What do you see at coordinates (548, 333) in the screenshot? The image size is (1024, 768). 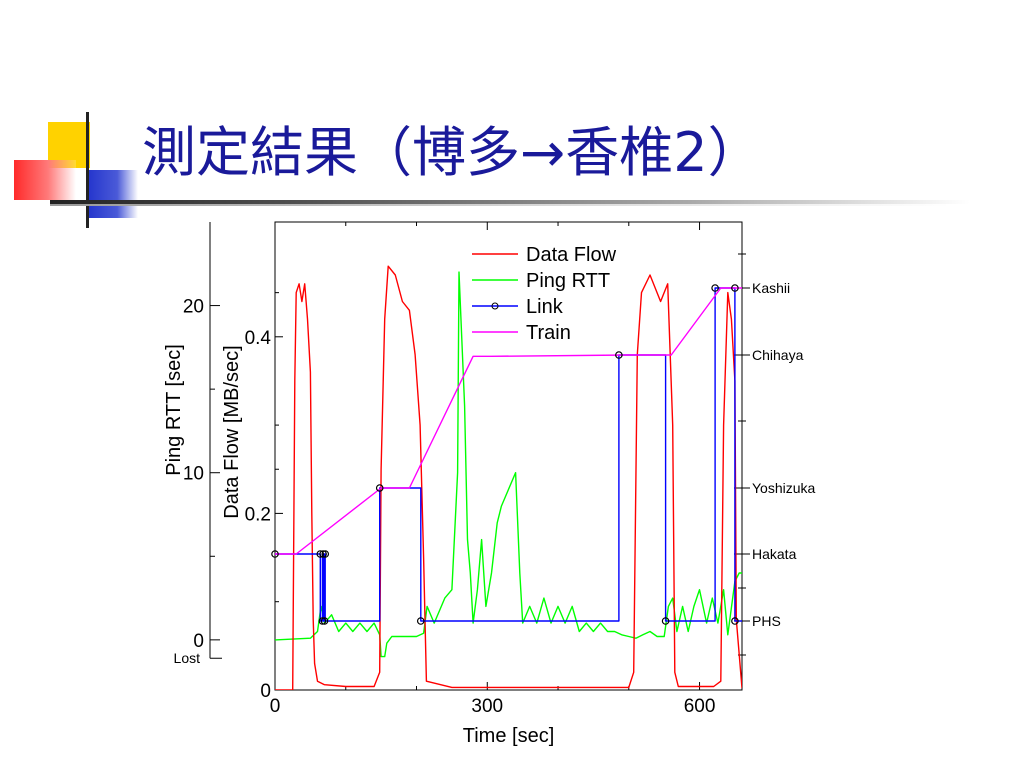 I see `legend-label: Train` at bounding box center [548, 333].